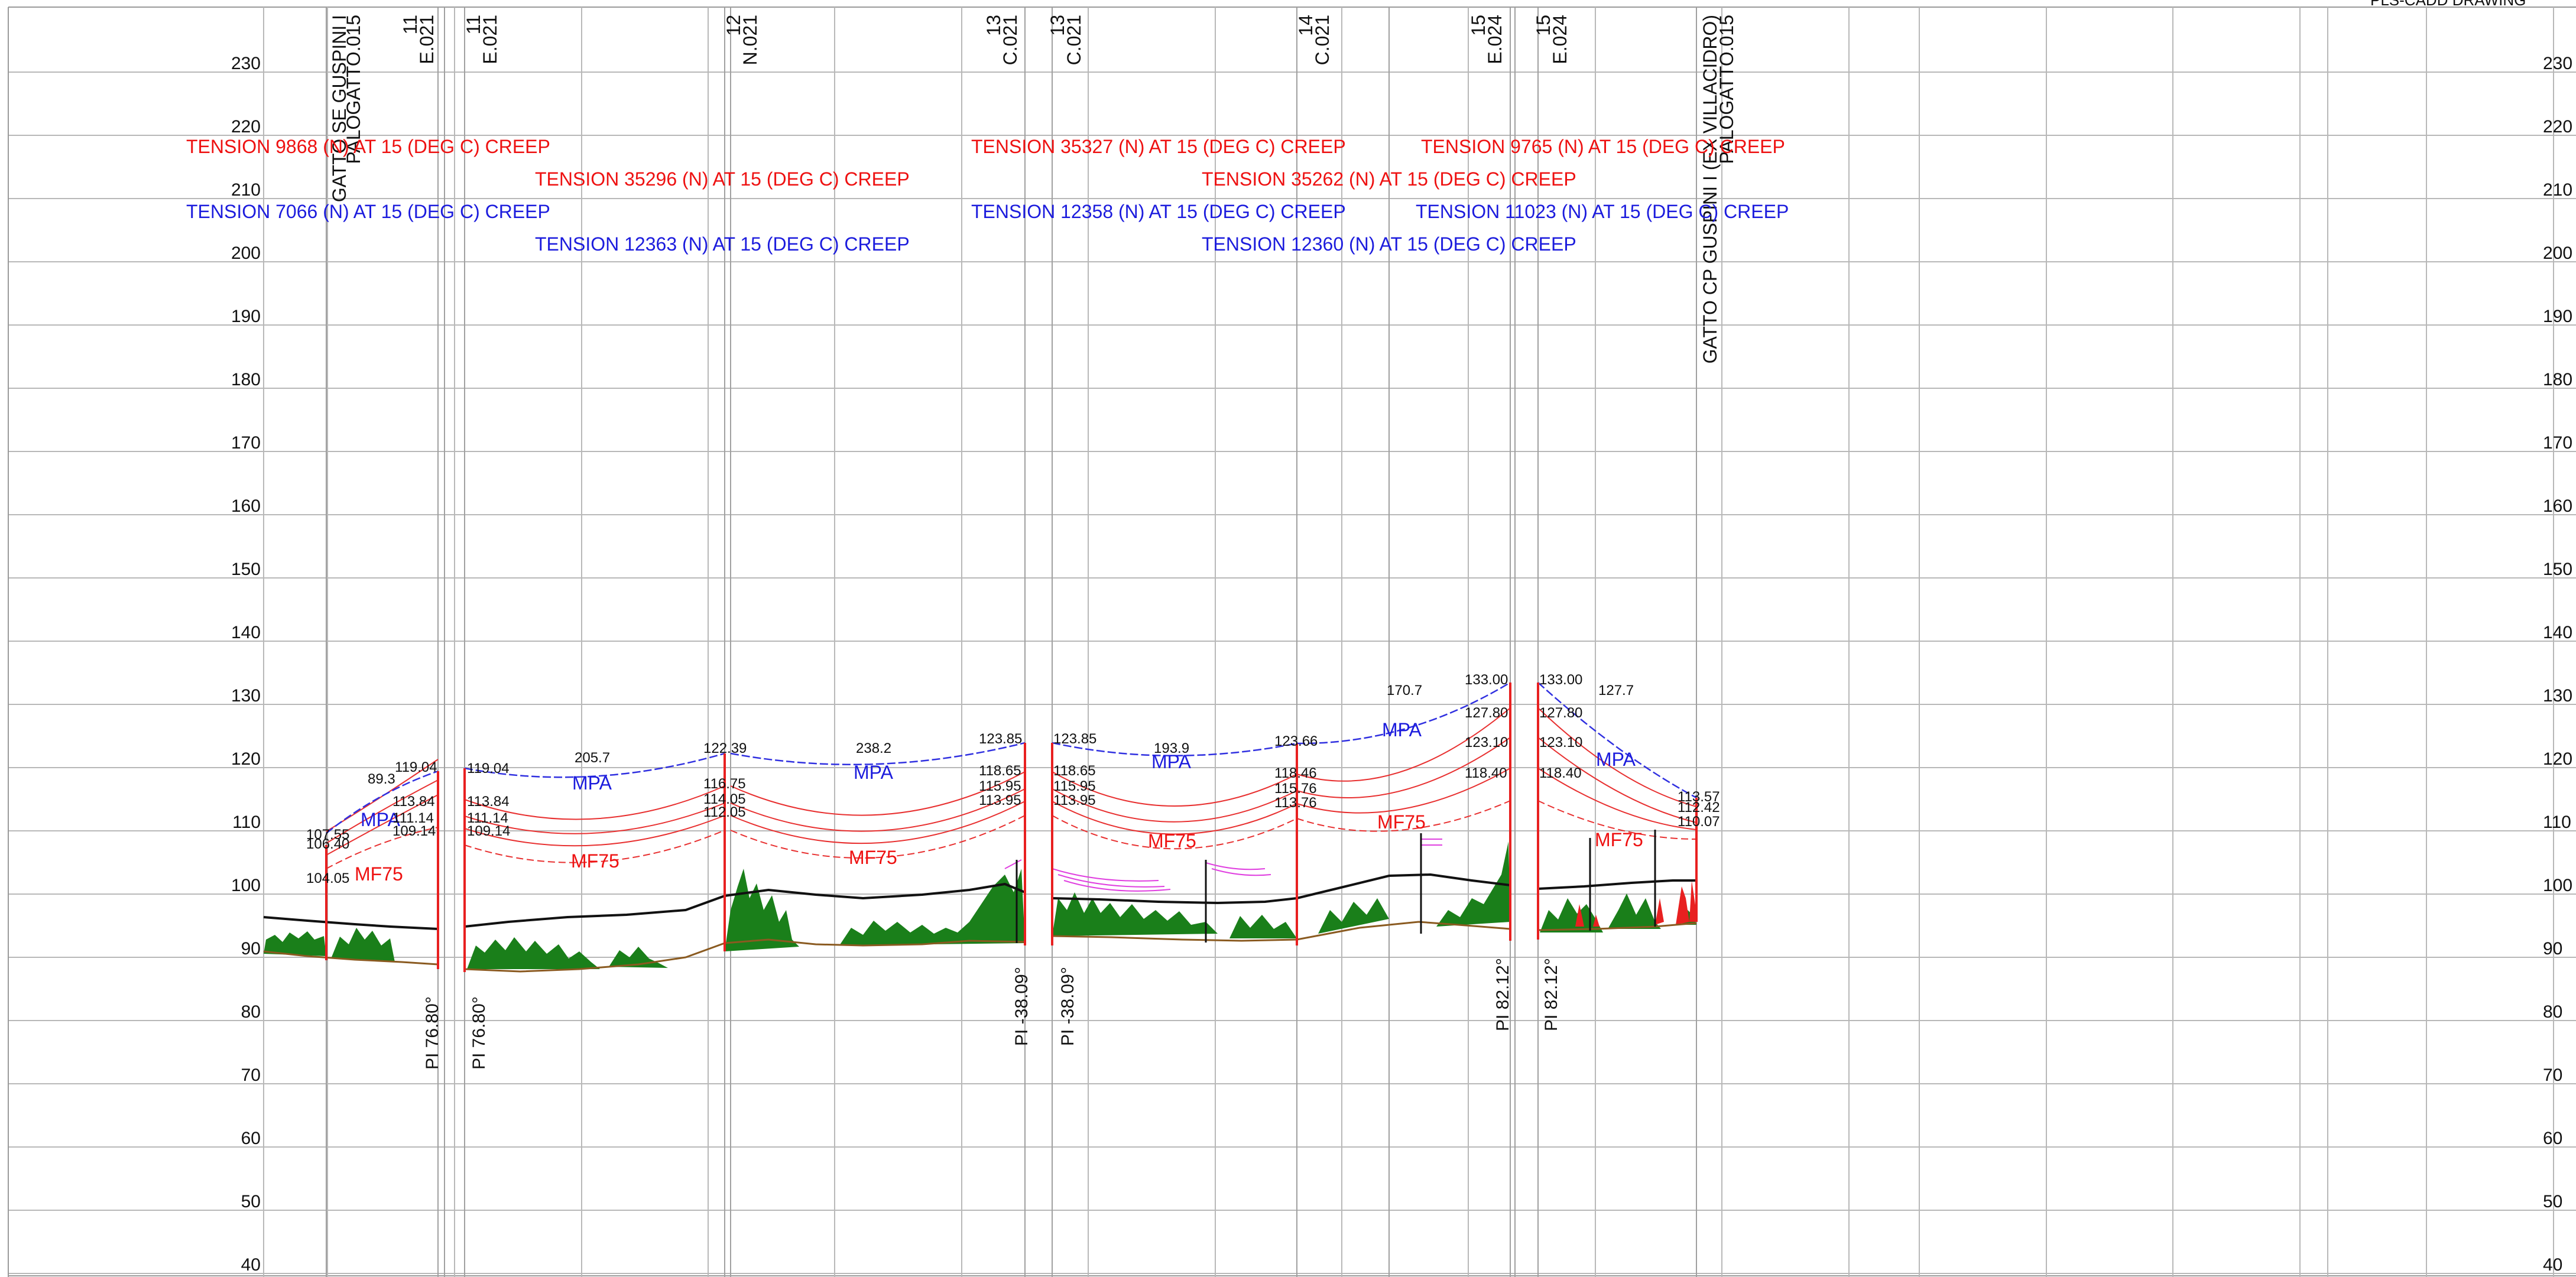 The width and height of the screenshot is (2576, 1277). What do you see at coordinates (1068, 1006) in the screenshot?
I see `deflection-label: PI -38.09°` at bounding box center [1068, 1006].